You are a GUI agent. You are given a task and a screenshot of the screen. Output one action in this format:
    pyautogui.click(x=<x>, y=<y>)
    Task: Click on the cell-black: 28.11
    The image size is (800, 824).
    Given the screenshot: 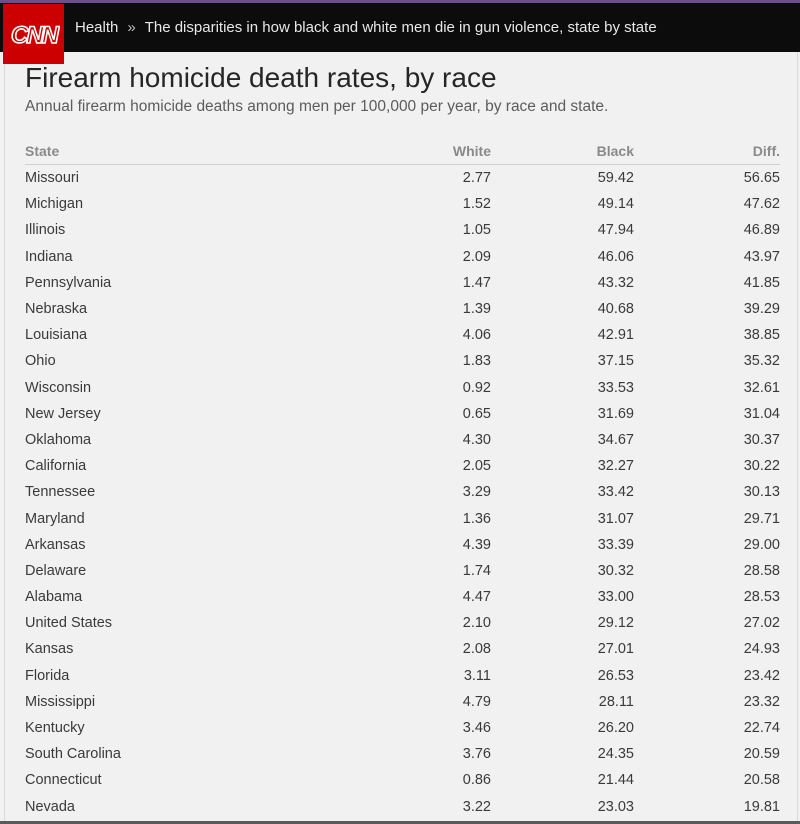 What is the action you would take?
    pyautogui.click(x=616, y=701)
    